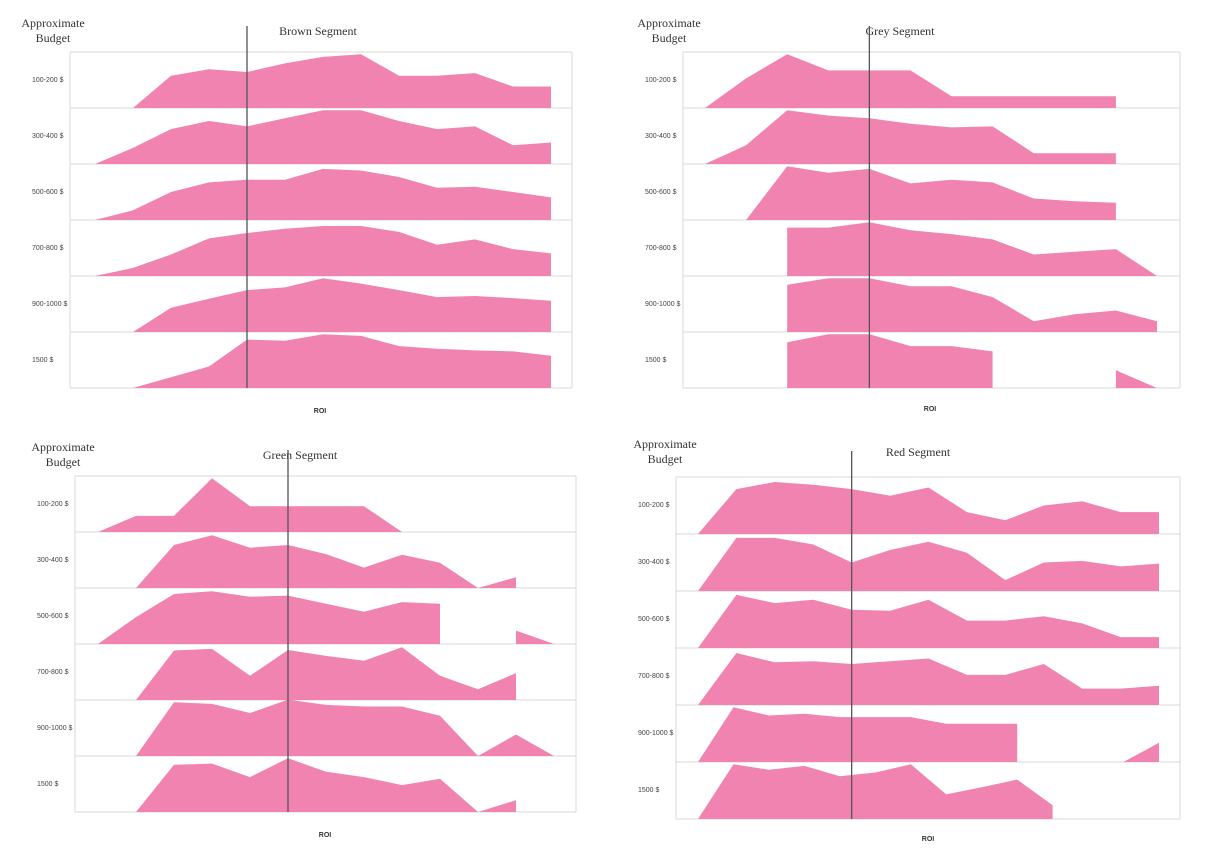  What do you see at coordinates (918, 452) in the screenshot?
I see `chart-title: Red Segment` at bounding box center [918, 452].